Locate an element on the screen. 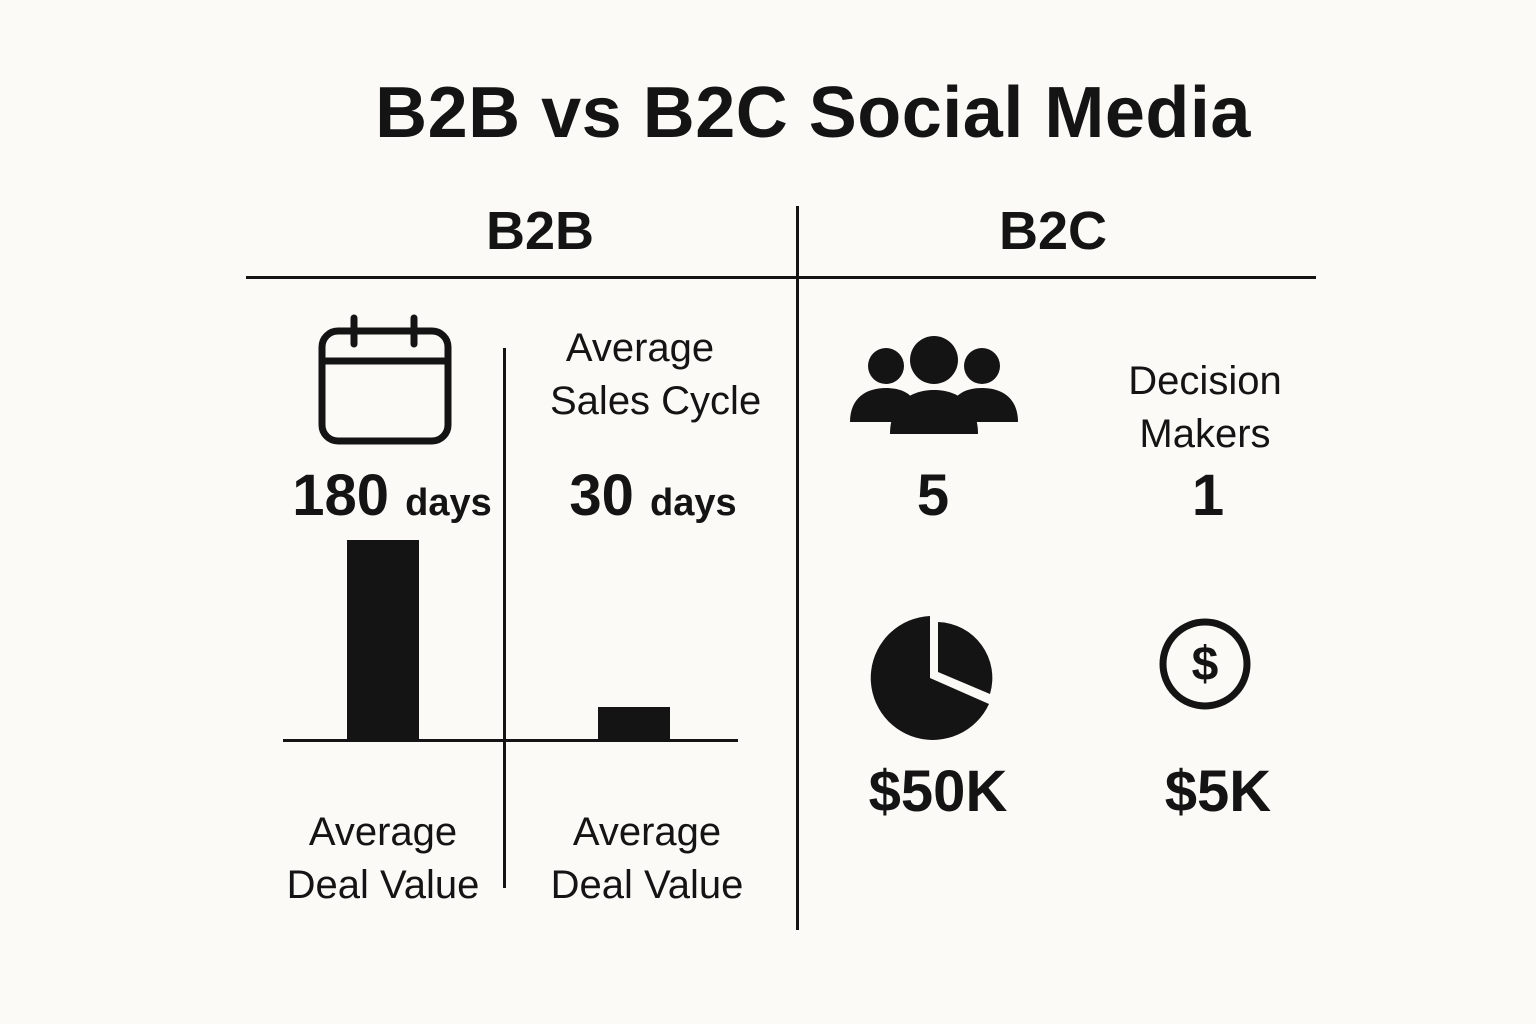 The height and width of the screenshot is (1024, 1536). bar-baseline is located at coordinates (510, 740).